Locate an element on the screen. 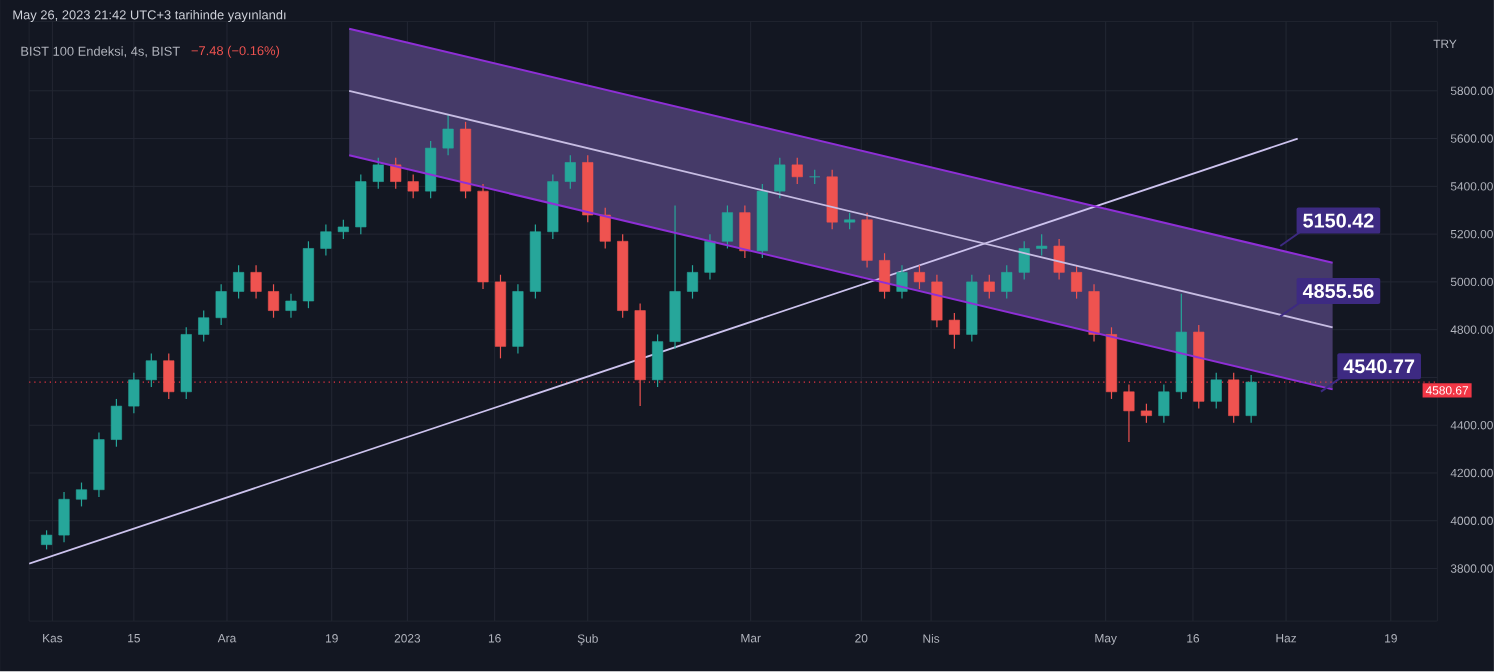 The image size is (1500, 672). annotation: 5150.42 is located at coordinates (1338, 221).